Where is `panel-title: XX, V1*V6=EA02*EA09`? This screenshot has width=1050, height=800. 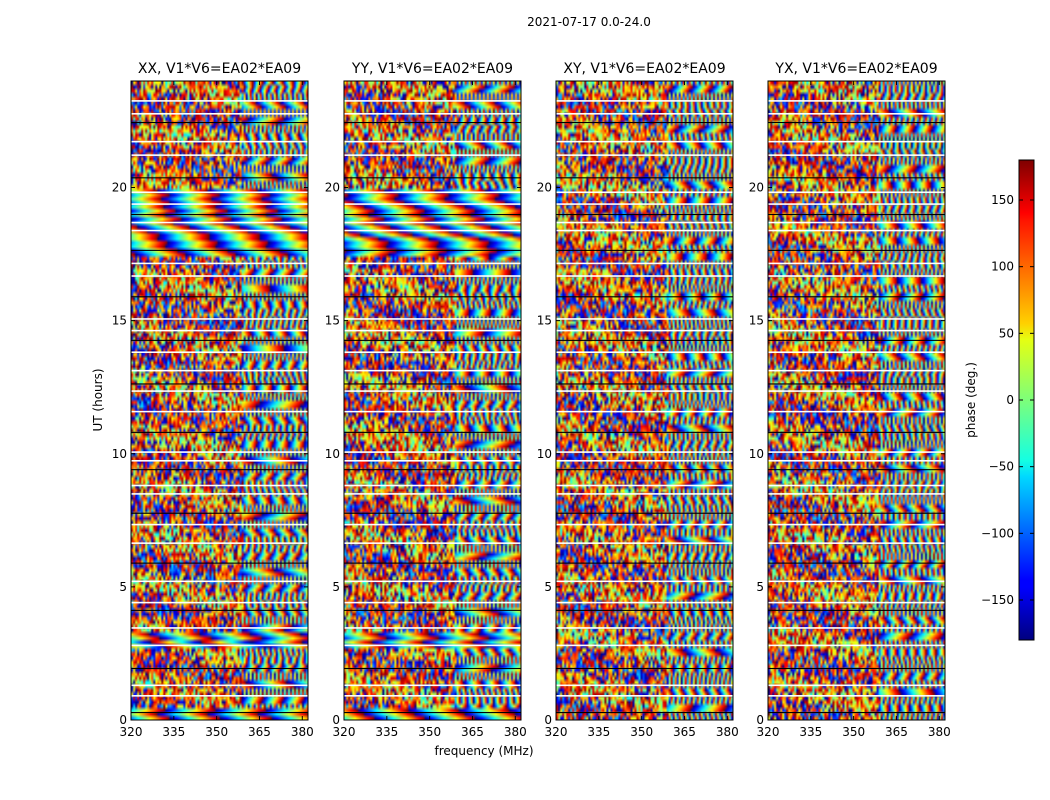
panel-title: XX, V1*V6=EA02*EA09 is located at coordinates (219, 69).